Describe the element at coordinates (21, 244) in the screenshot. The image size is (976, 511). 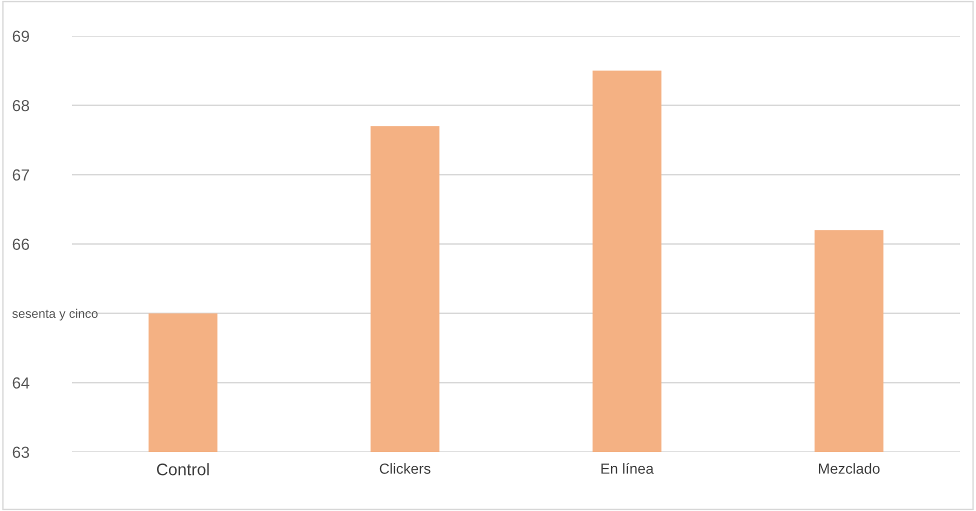
I see `y-tick-label: 66` at that location.